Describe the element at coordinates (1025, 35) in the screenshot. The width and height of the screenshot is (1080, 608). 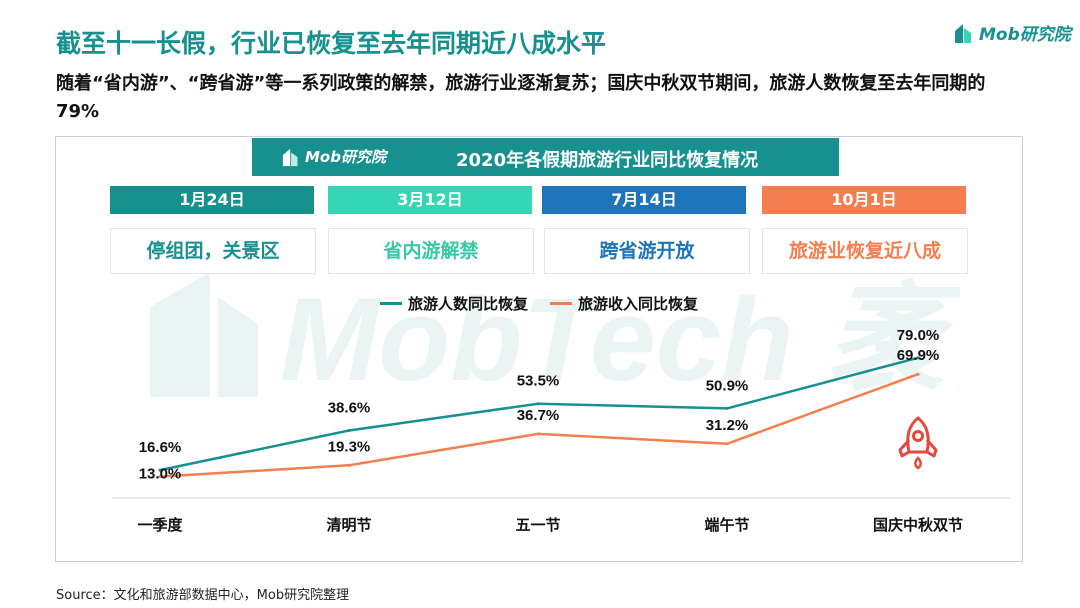
I see `logo-text: Mob研究院` at that location.